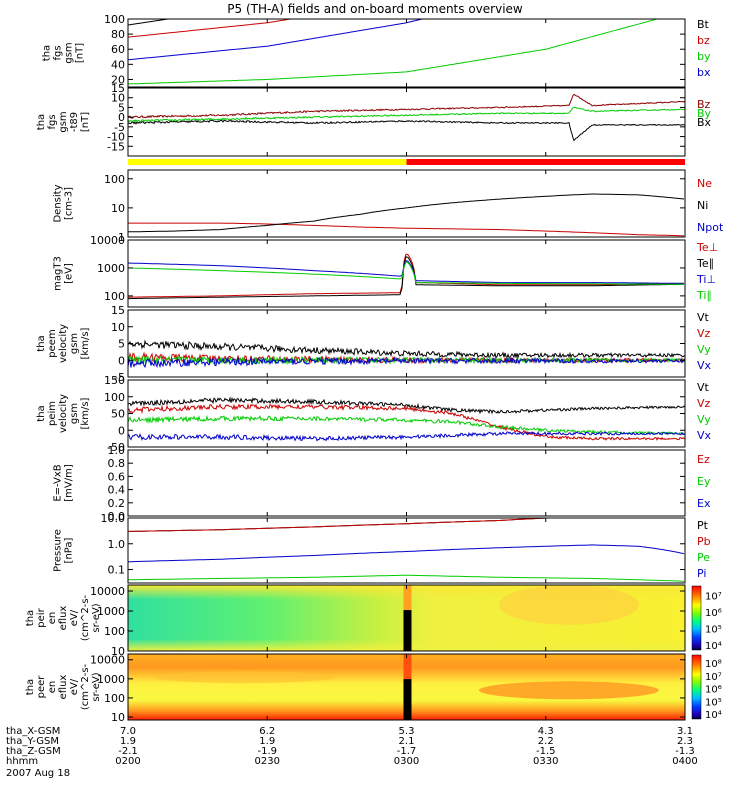 The height and width of the screenshot is (800, 750). Describe the element at coordinates (407, 699) in the screenshot. I see `peer_eflux-gap-block` at that location.